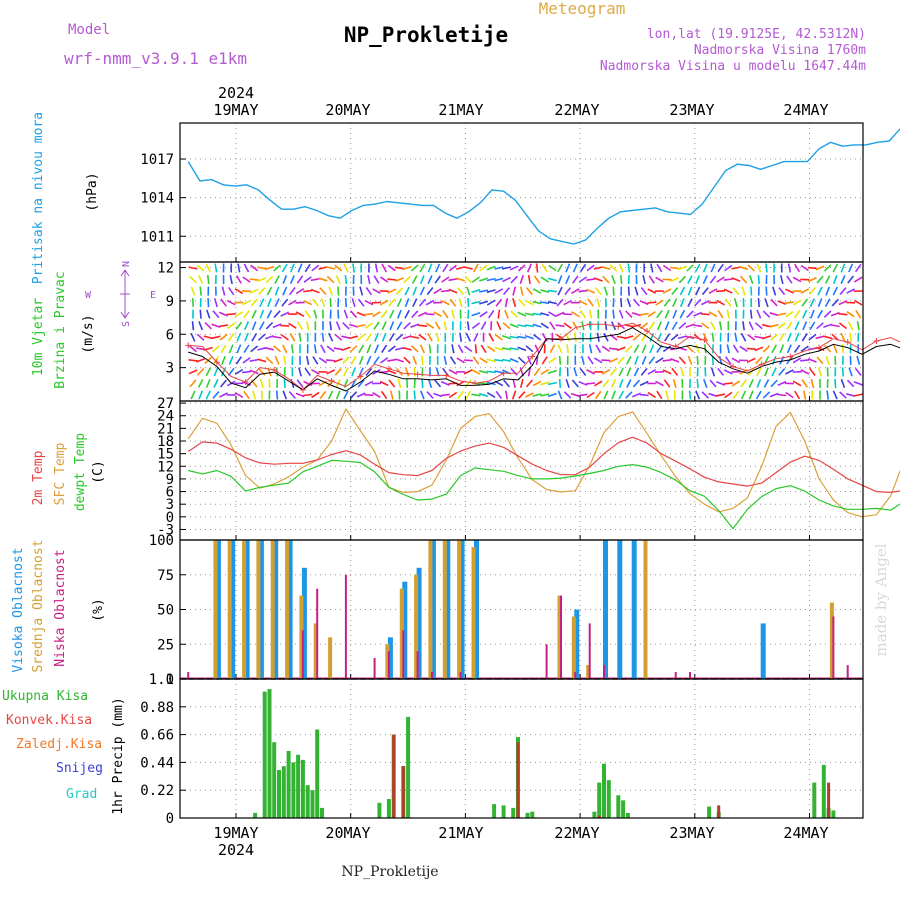 Image resolution: width=900 pixels, height=900 pixels. Describe the element at coordinates (45, 696) in the screenshot. I see `precip-legend-total: Ukupna Kisa` at that location.